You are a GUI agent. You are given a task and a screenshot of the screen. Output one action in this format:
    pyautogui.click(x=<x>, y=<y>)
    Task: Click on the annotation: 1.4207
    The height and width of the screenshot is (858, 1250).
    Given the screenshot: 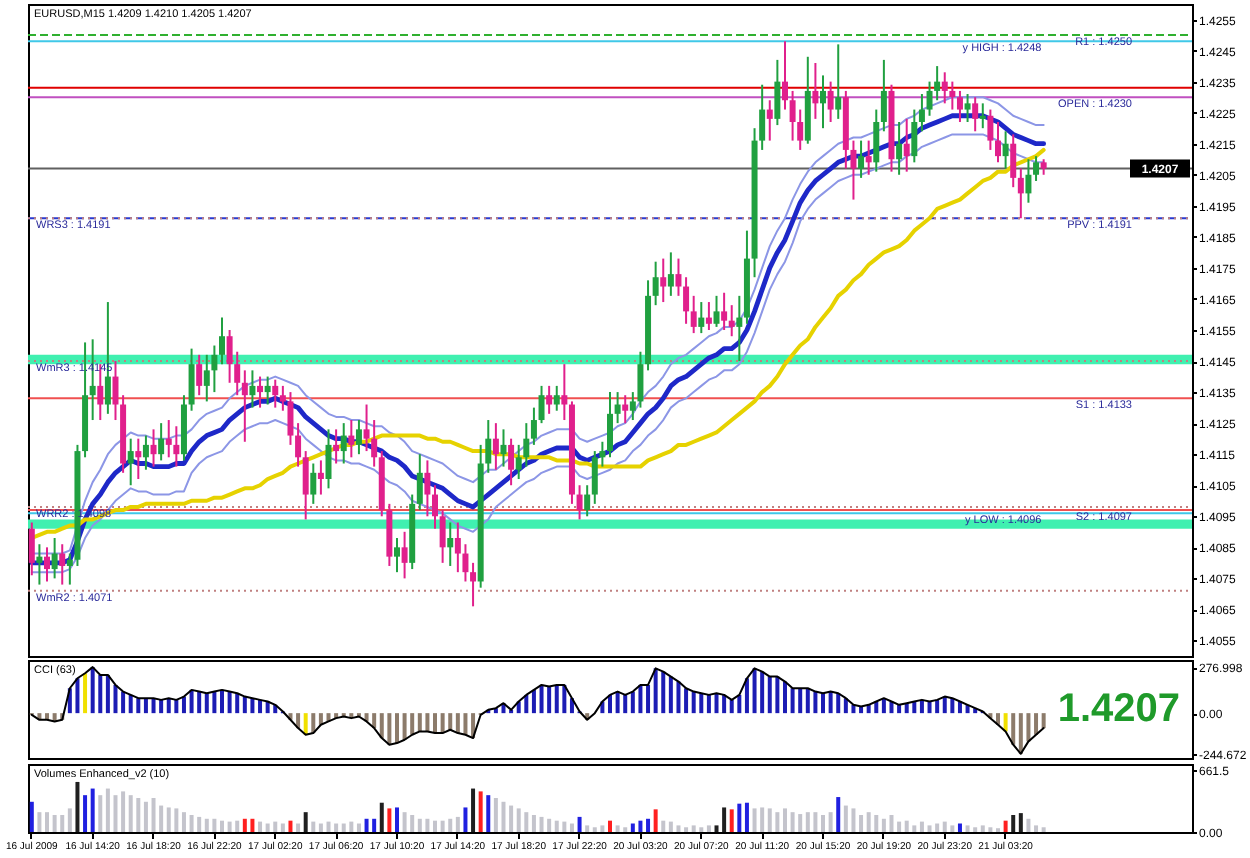 What is the action you would take?
    pyautogui.click(x=1118, y=709)
    